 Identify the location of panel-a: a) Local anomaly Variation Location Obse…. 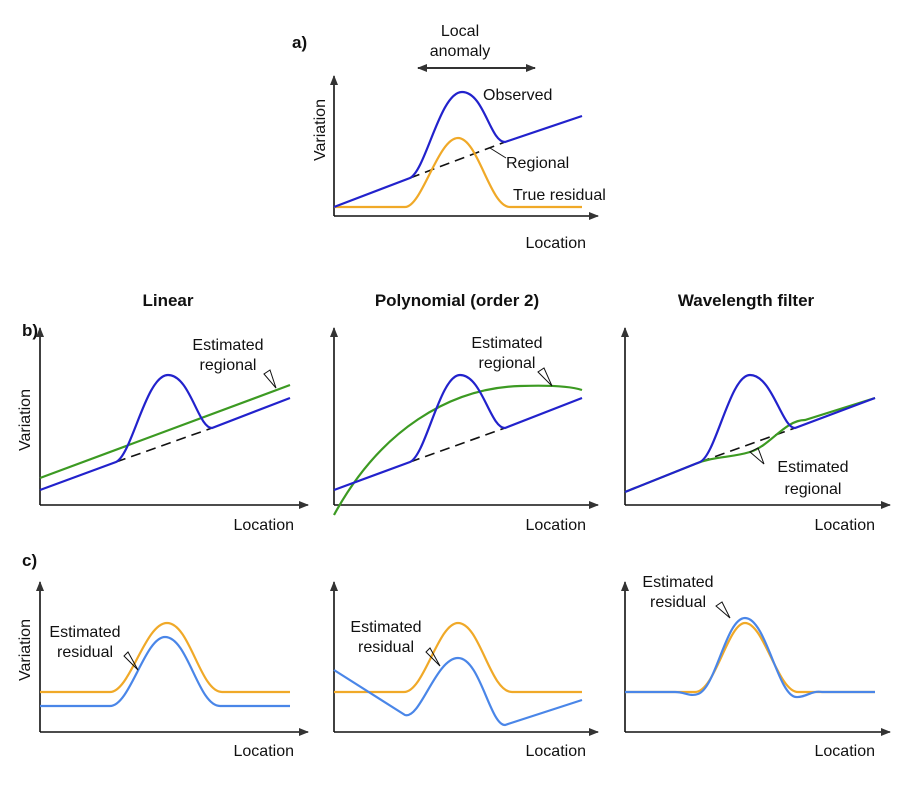
(449, 137).